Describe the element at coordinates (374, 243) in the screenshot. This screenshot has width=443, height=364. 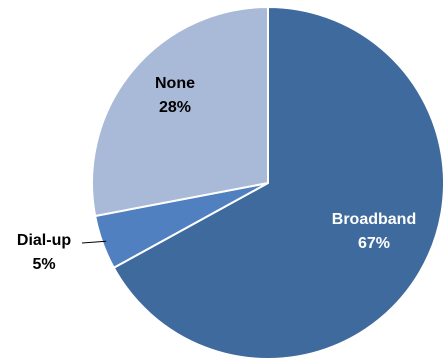
I see `slice-value-label: 67%` at that location.